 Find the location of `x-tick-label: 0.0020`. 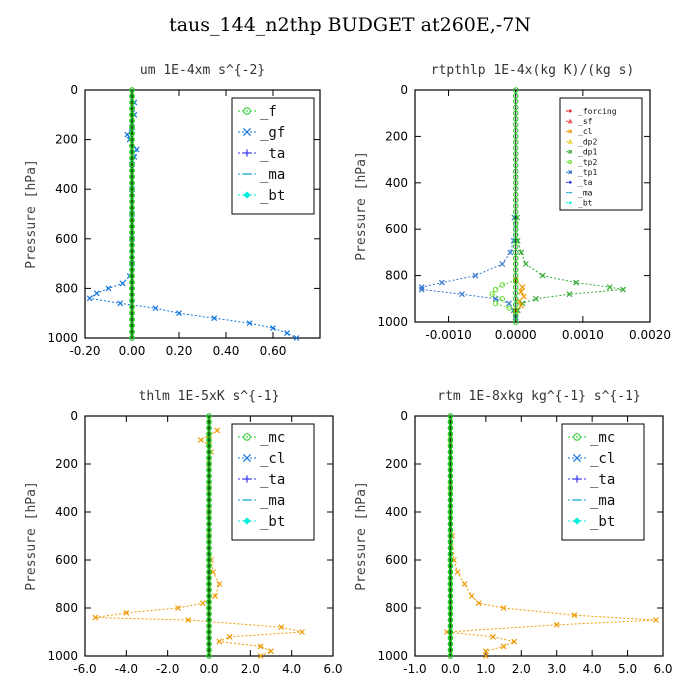

x-tick-label: 0.0020 is located at coordinates (650, 335).